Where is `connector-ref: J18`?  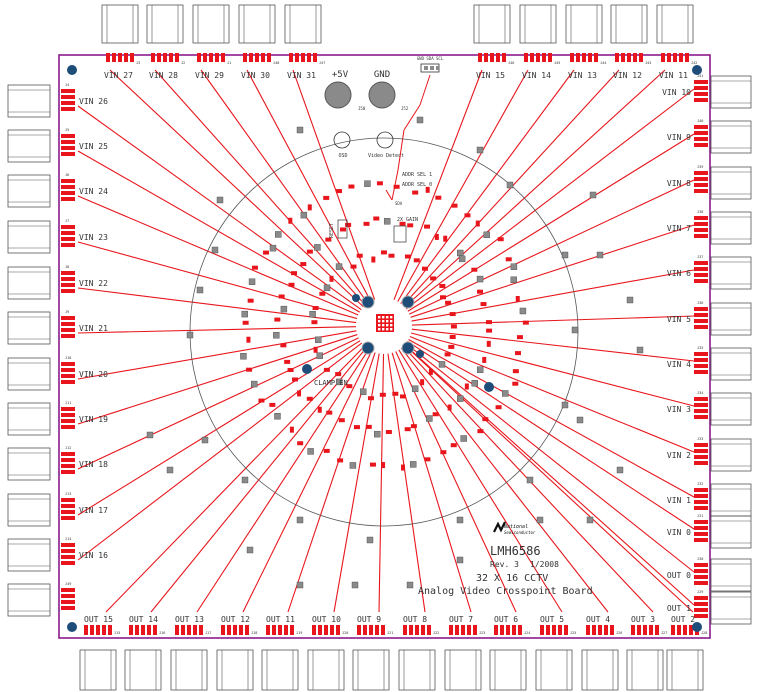
connector-ref: J18 is located at coordinates (254, 633).